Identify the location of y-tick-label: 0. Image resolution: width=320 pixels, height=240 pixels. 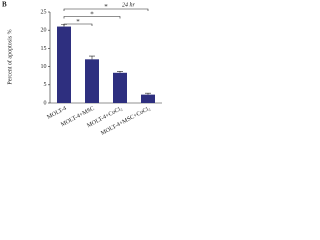
(45, 103).